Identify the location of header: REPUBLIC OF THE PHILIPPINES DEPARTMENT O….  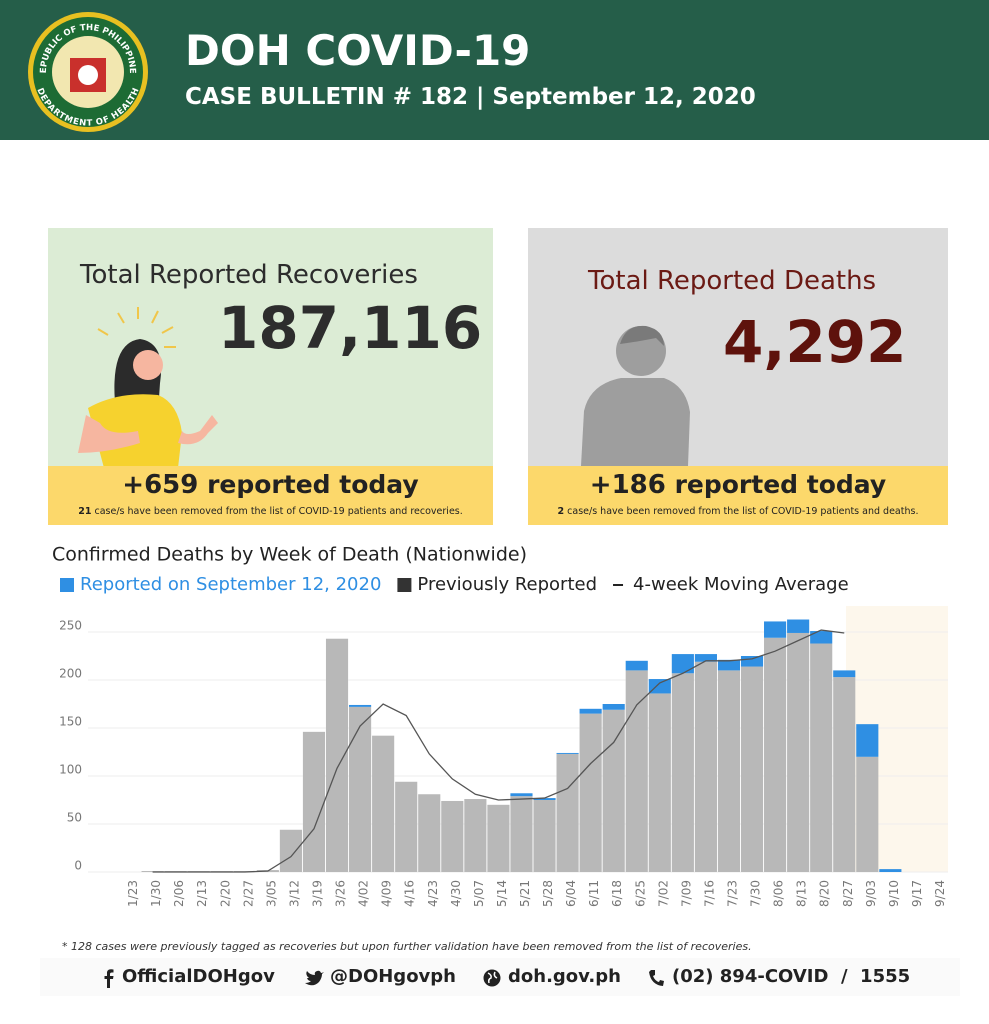
(494, 70).